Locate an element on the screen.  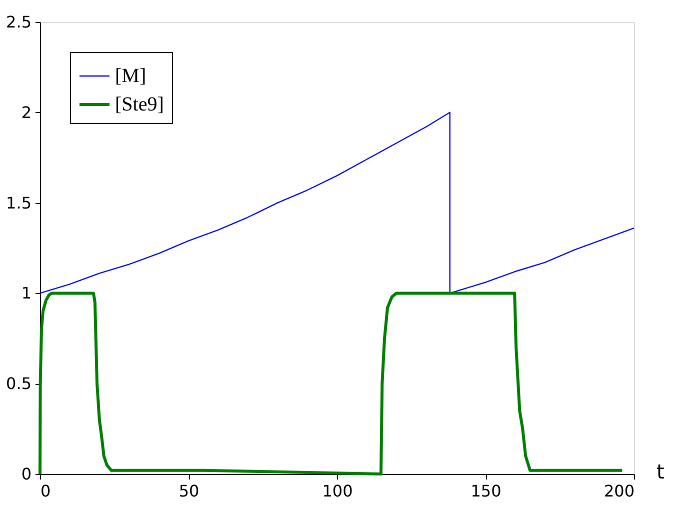
x-tick-label: 0 is located at coordinates (45, 491).